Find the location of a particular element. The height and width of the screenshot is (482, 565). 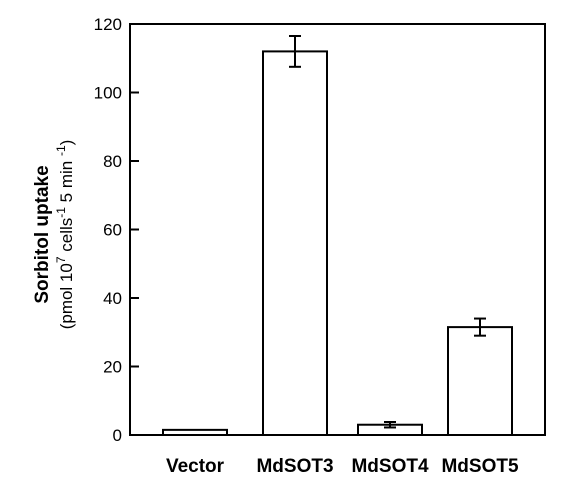

y-axis-unit-close: ) is located at coordinates (66, 143).